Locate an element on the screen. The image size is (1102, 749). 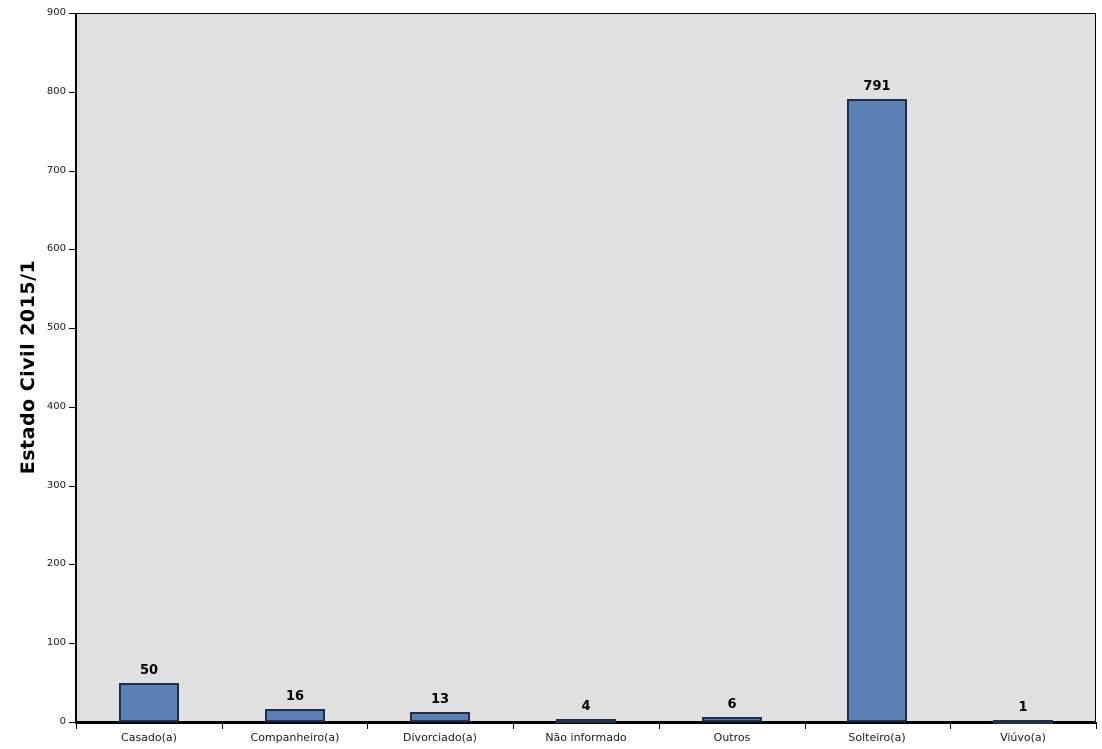
y-axis-line is located at coordinates (76, 368).